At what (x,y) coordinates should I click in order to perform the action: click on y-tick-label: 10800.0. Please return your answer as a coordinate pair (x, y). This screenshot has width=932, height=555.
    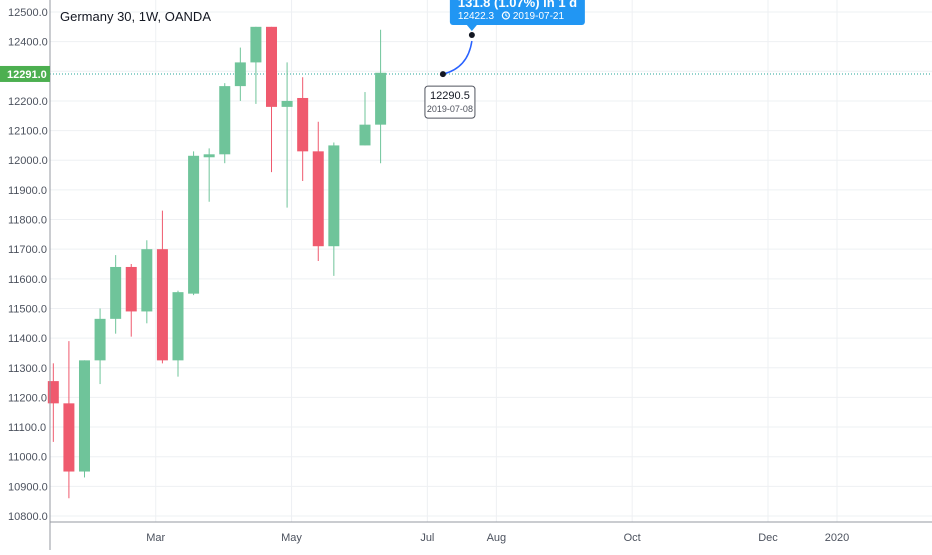
    Looking at the image, I should click on (28, 517).